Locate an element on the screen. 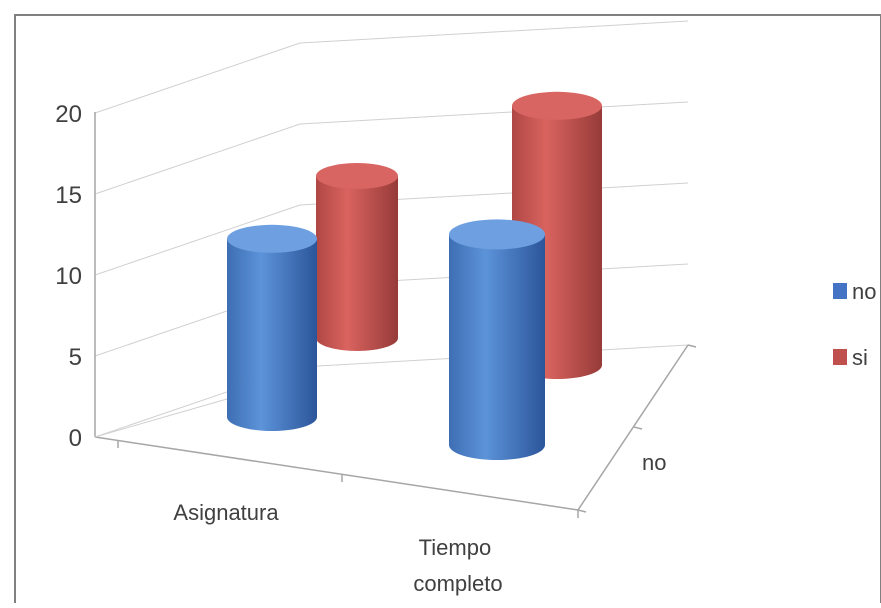 This screenshot has width=881, height=608. category-label-line: completo is located at coordinates (457, 583).